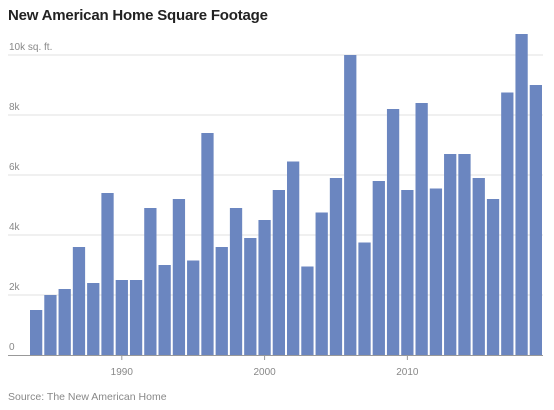 This screenshot has width=554, height=410. What do you see at coordinates (15, 107) in the screenshot?
I see `y-tick-label: 8k` at bounding box center [15, 107].